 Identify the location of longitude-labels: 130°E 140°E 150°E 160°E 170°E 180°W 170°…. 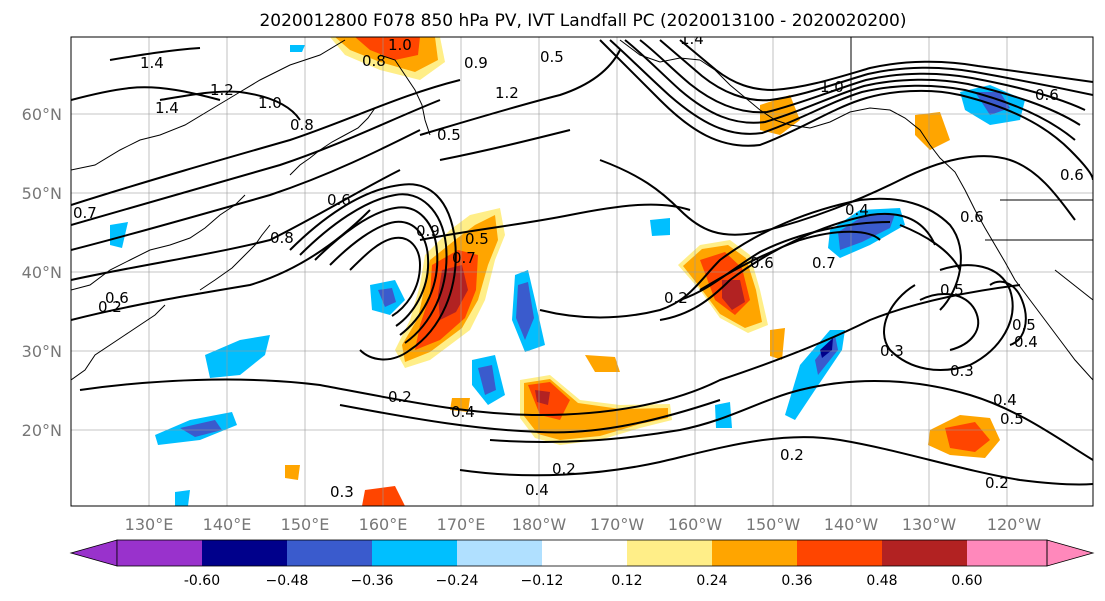
(583, 524).